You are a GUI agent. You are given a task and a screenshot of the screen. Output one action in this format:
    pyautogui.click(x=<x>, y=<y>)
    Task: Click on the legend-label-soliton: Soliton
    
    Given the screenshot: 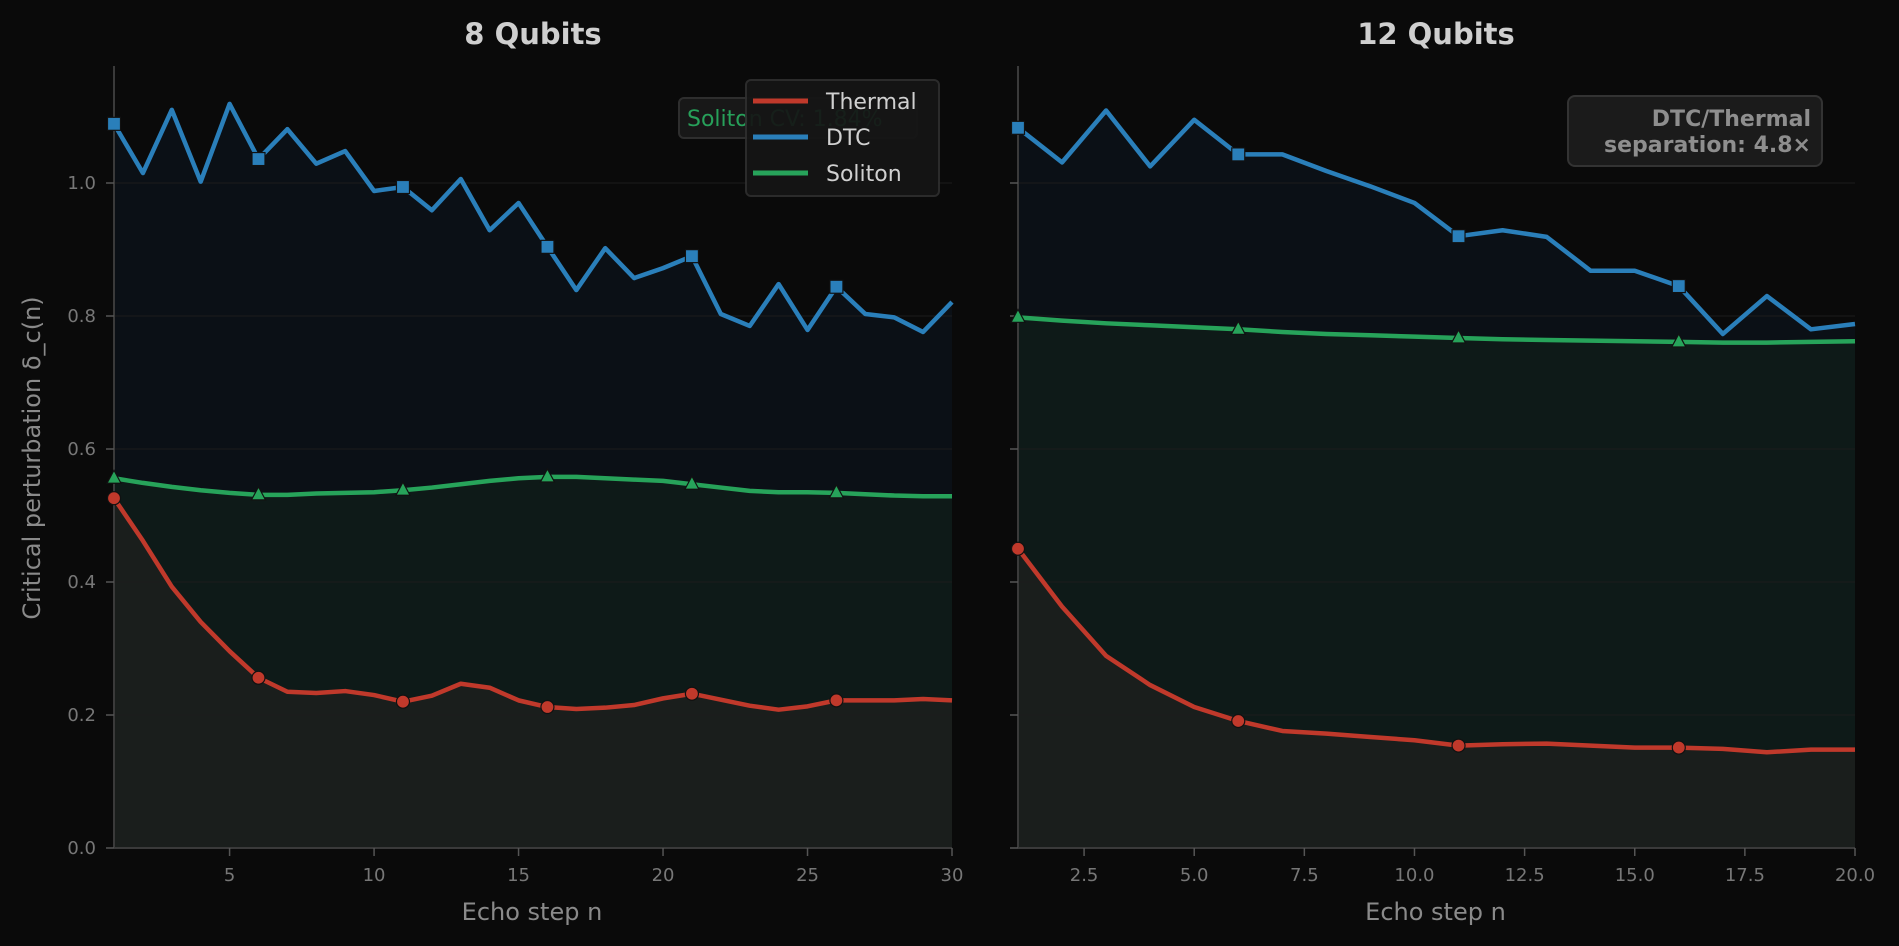 What is the action you would take?
    pyautogui.click(x=864, y=174)
    